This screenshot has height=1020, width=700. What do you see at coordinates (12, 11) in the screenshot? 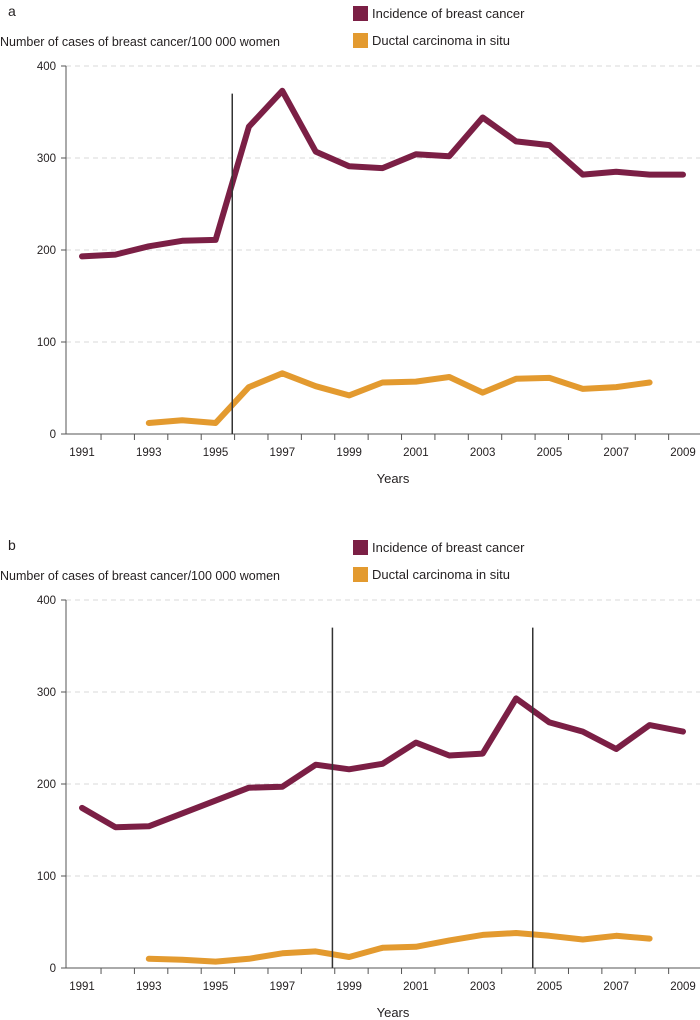
I see `panel-label: a` at bounding box center [12, 11].